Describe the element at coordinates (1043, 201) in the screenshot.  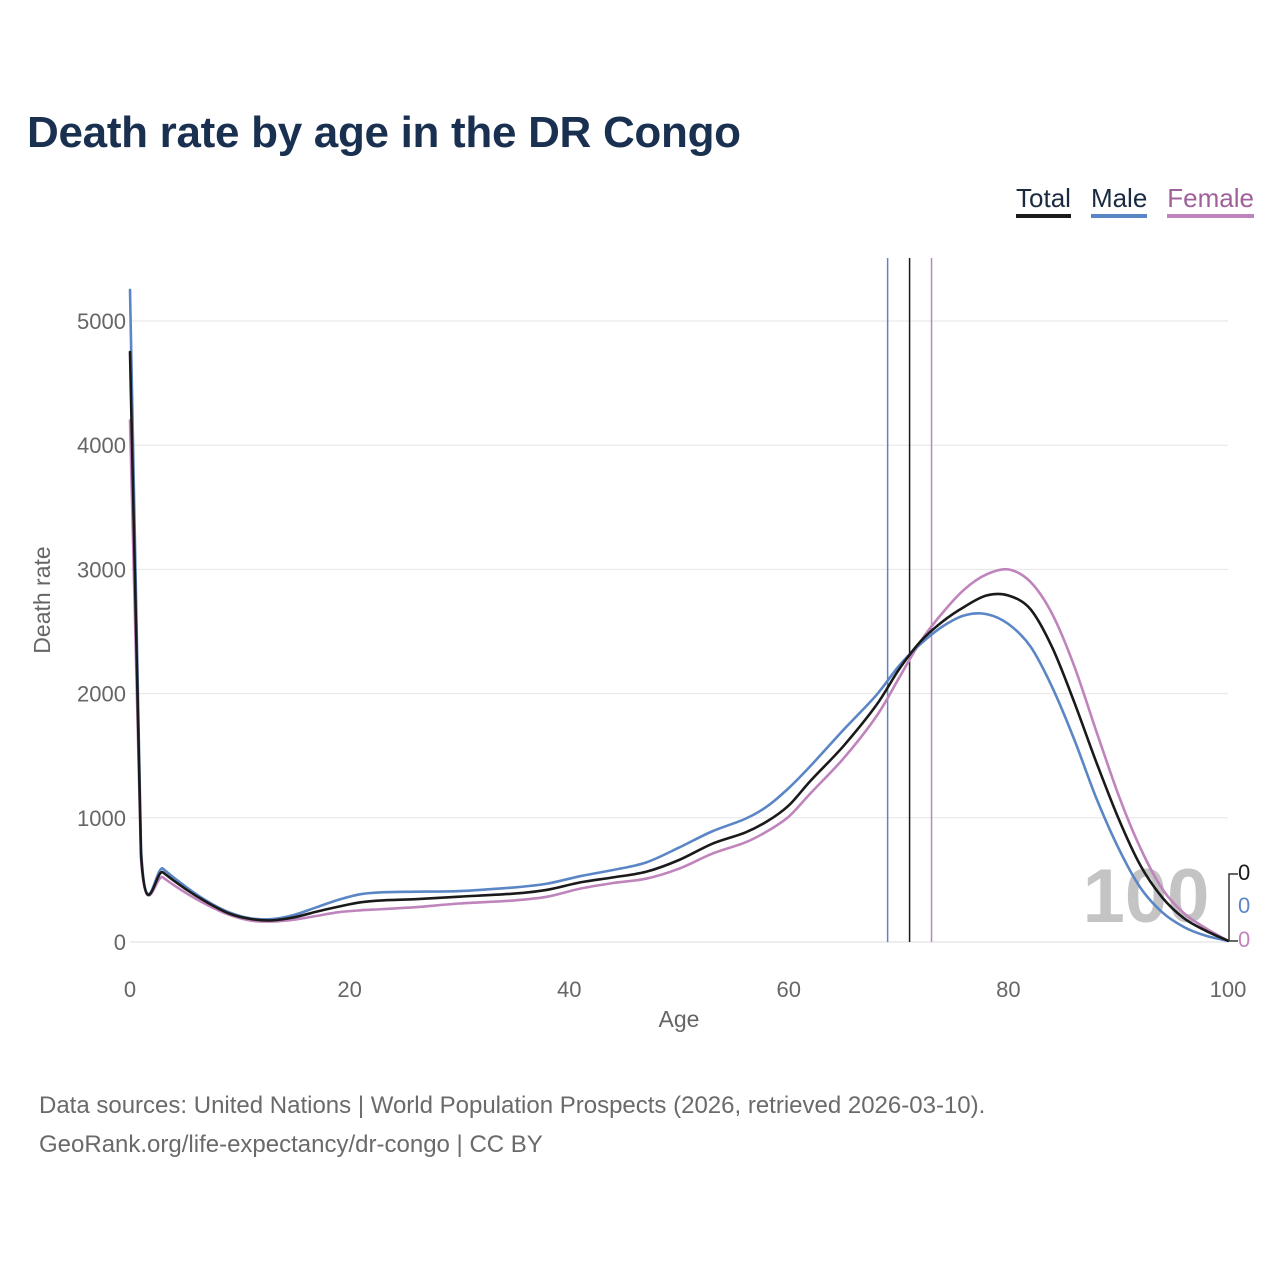
I see `legend-item-total: Total` at that location.